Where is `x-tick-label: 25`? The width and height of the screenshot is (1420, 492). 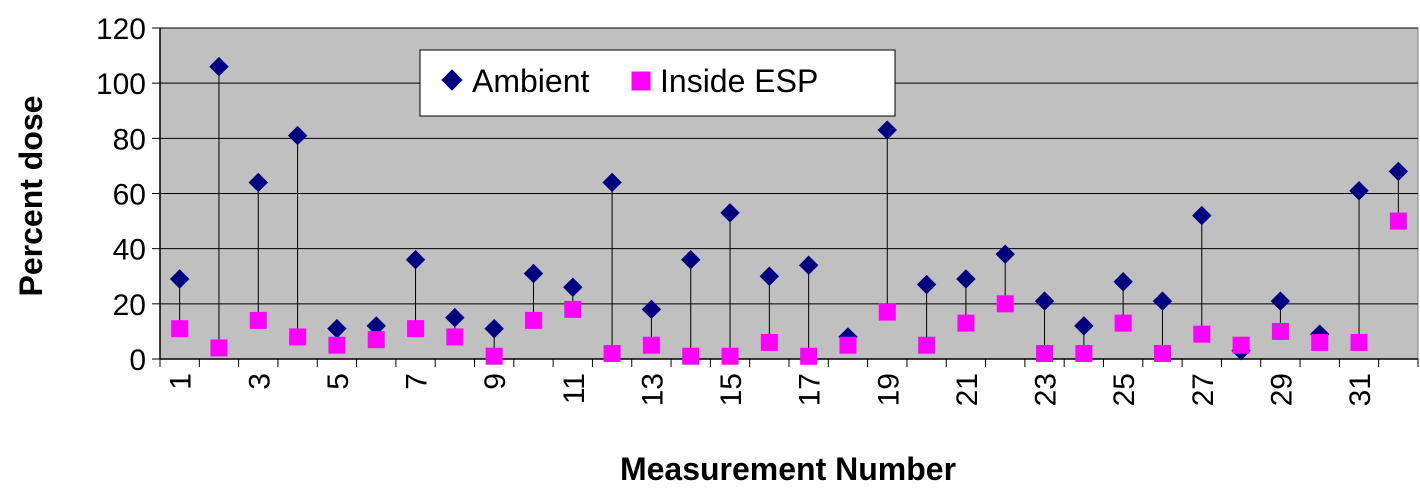 x-tick-label: 25 is located at coordinates (1124, 389).